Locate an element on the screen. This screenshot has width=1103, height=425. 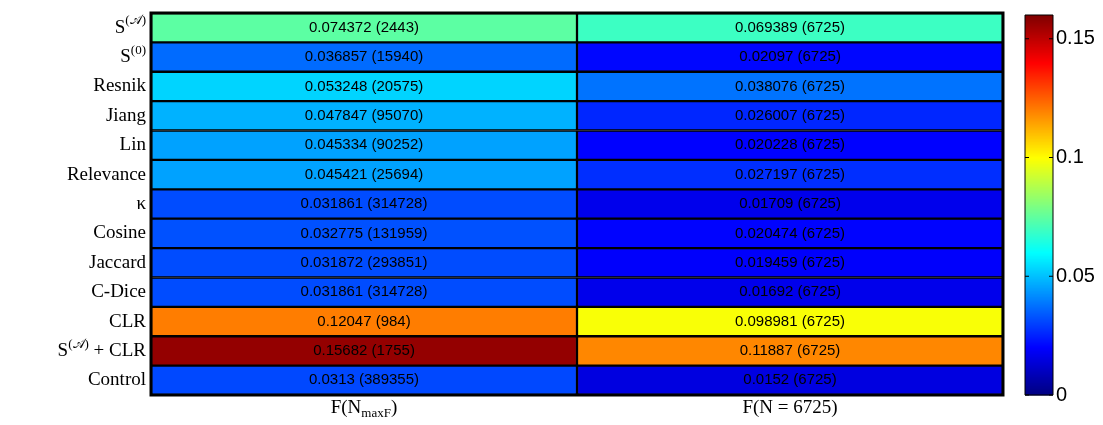
data-label: 0.15682 (1755) is located at coordinates (364, 350).